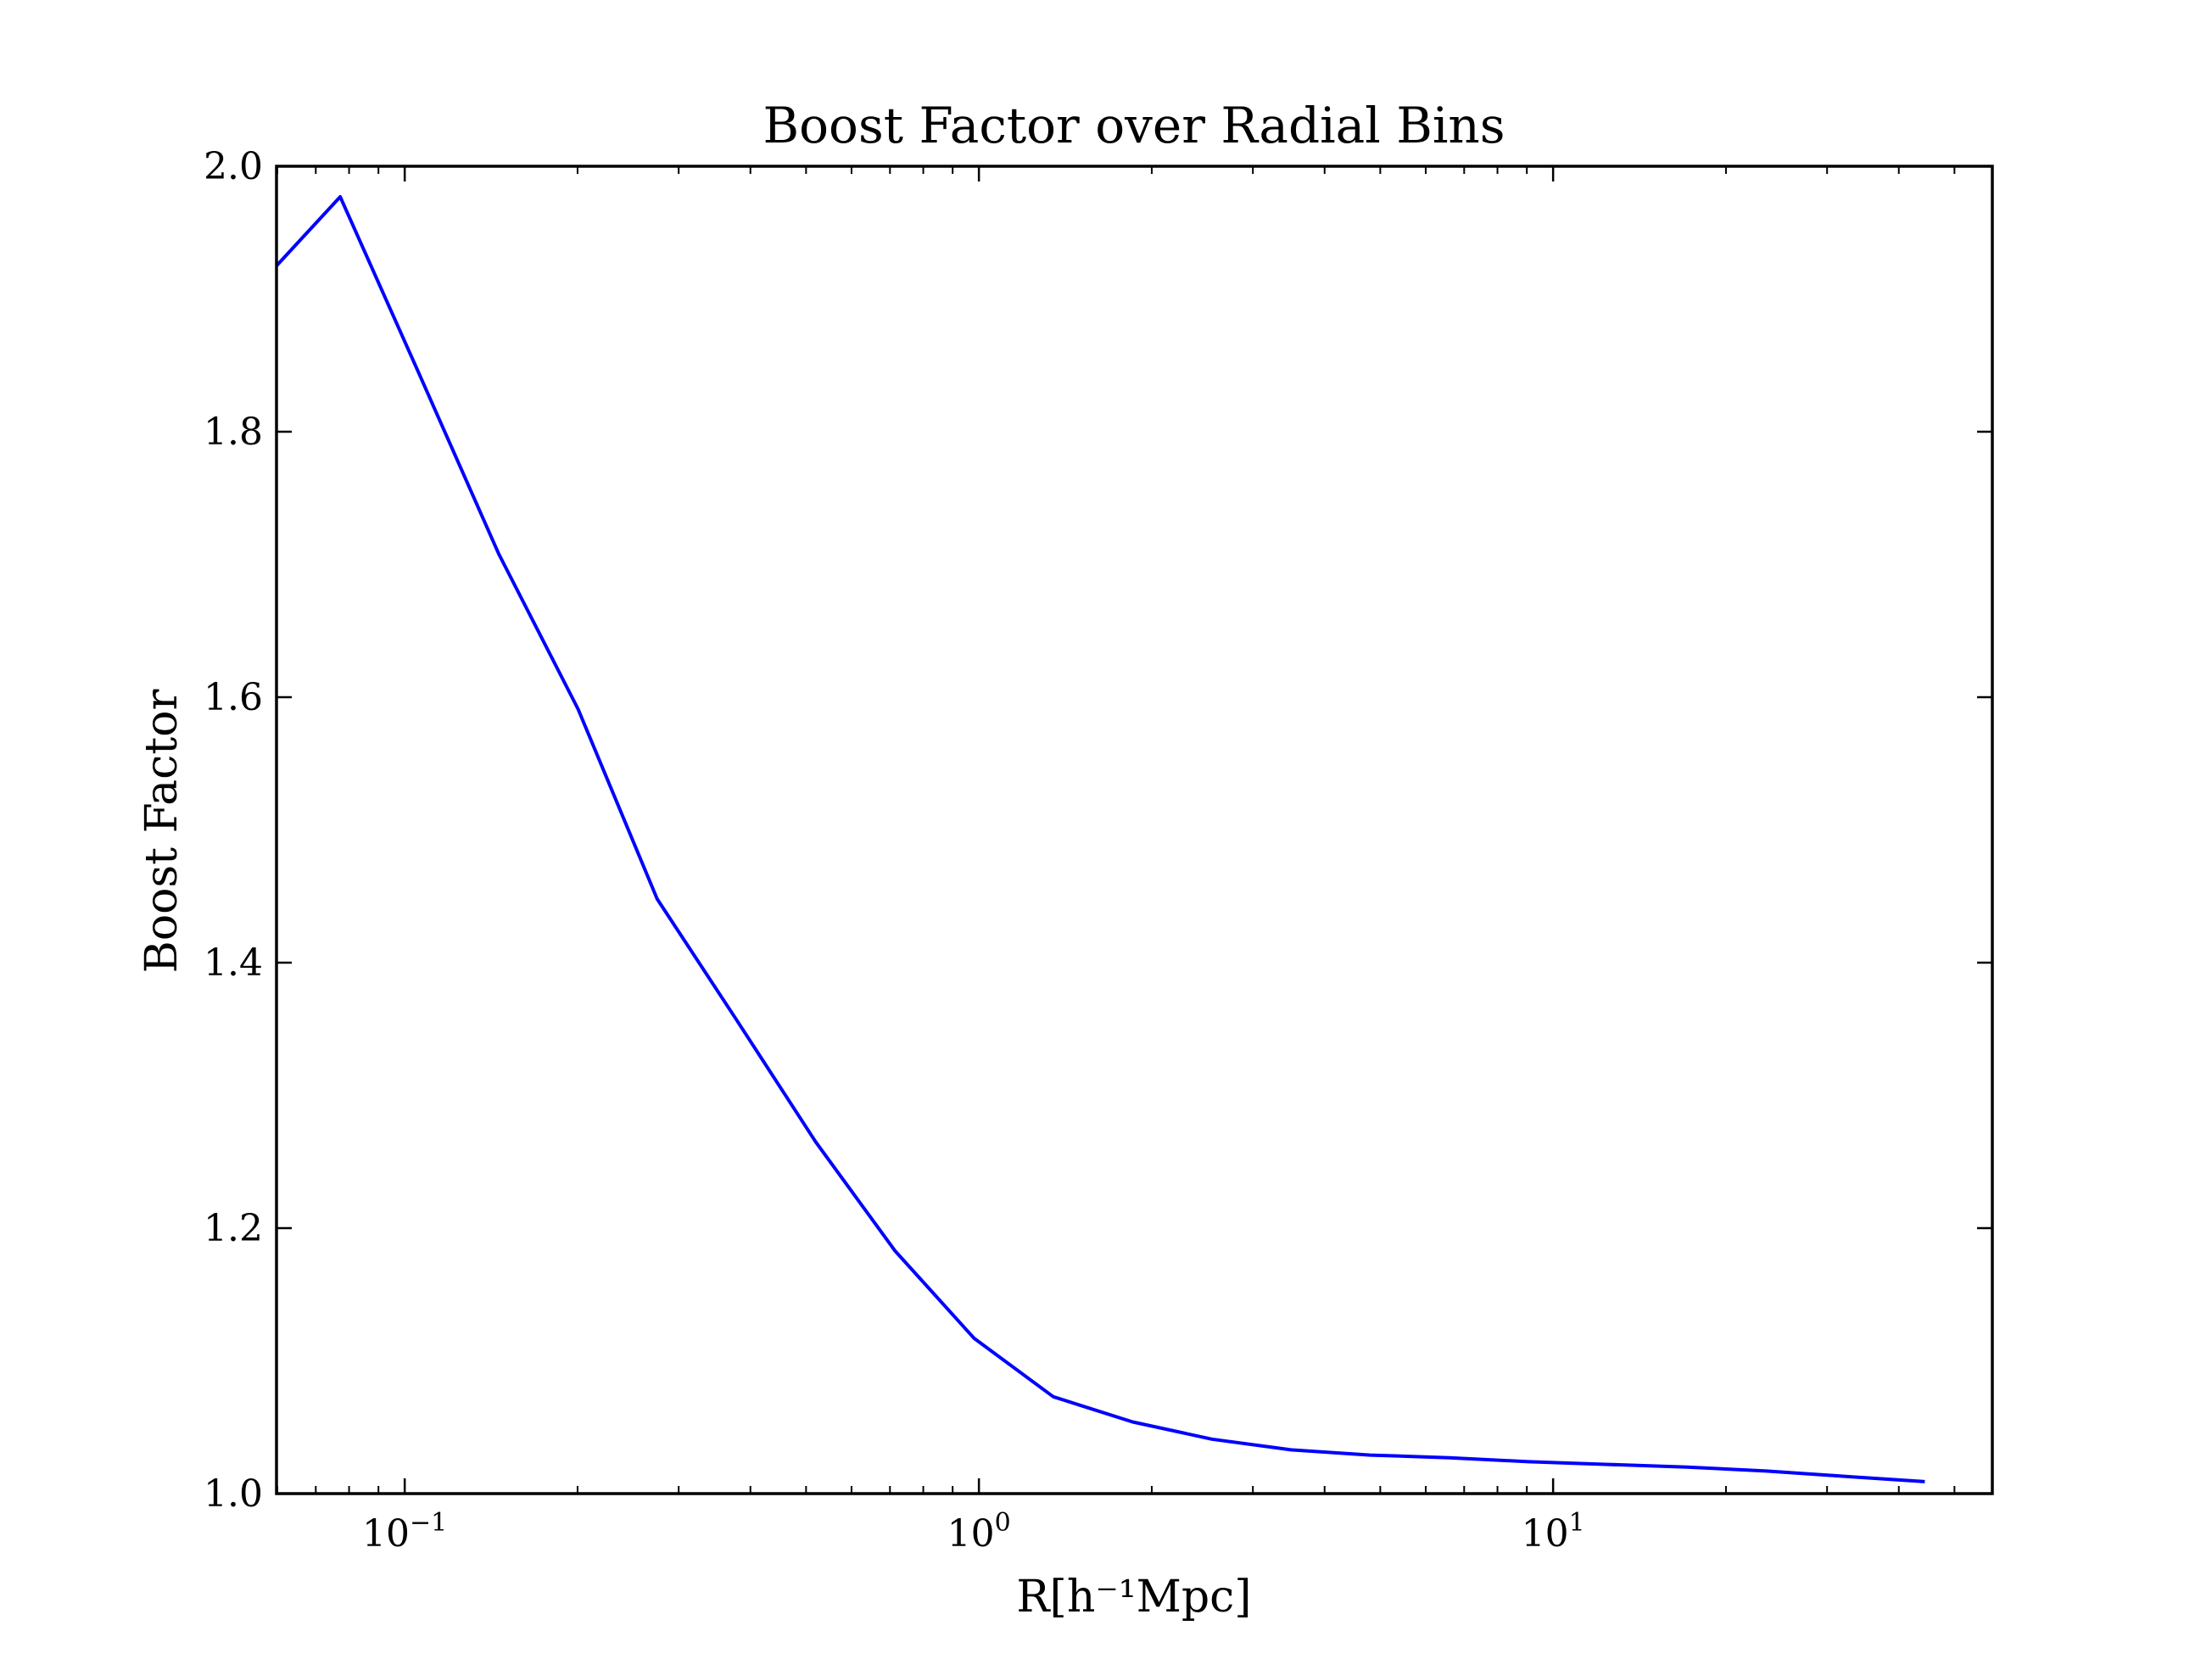 This screenshot has height=1659, width=2212. I want to click on y-axis-label: Boost Factor, so click(162, 832).